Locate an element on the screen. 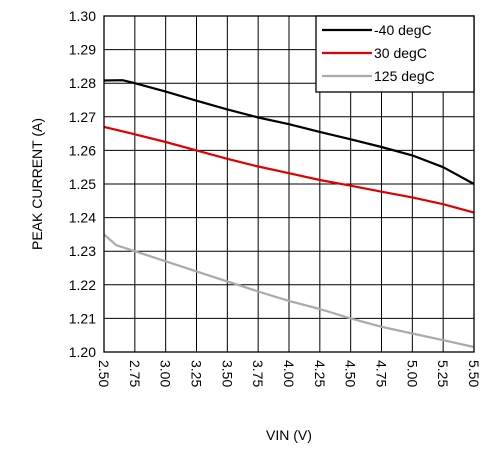 Image resolution: width=486 pixels, height=452 pixels. x-tick-label: 3.25 is located at coordinates (197, 373).